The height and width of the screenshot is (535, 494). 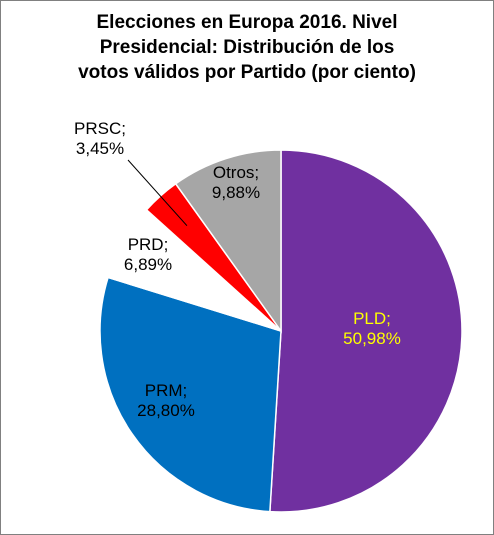 I want to click on data-label-line: 3,45%, so click(x=100, y=148).